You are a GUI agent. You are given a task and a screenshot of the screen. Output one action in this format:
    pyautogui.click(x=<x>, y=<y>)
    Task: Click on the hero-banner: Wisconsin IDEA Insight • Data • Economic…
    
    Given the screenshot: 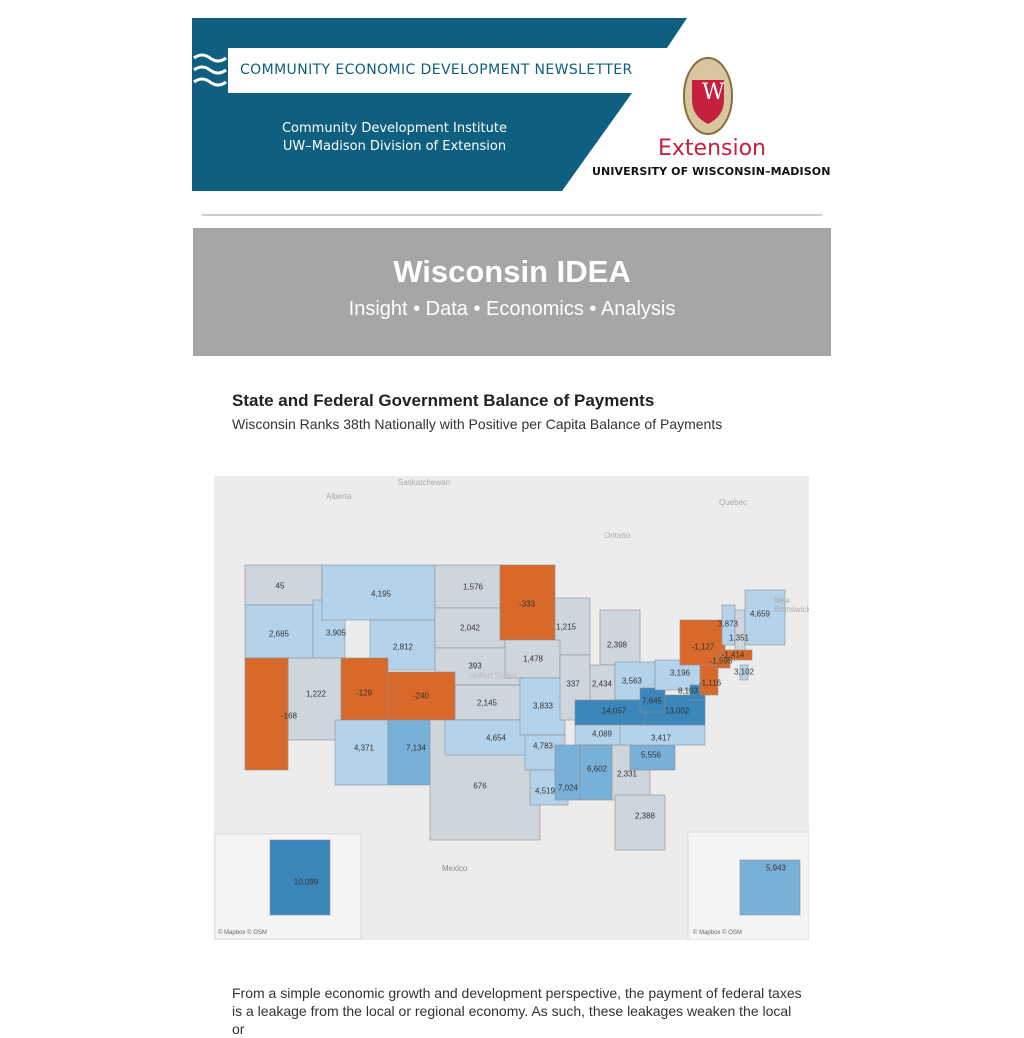 What is the action you would take?
    pyautogui.click(x=512, y=292)
    